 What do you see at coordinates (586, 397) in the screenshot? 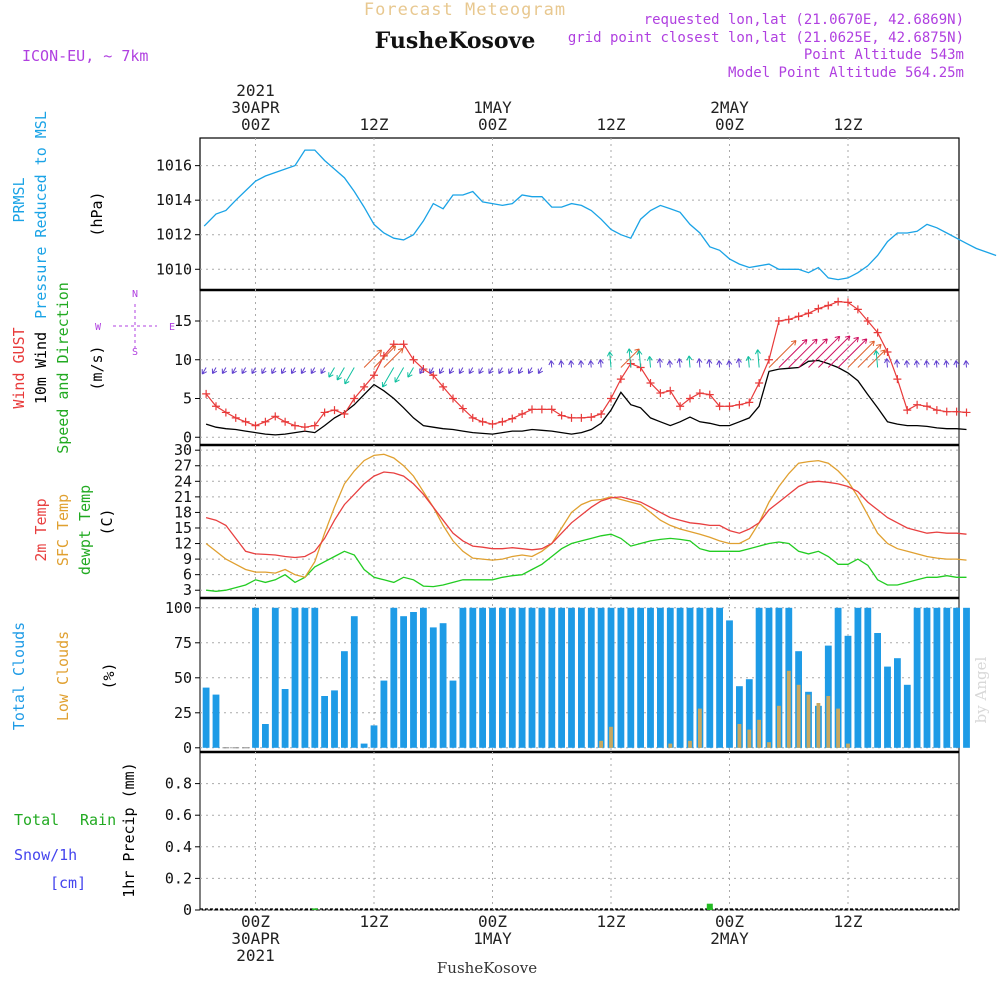
I see `wind-speed-line` at bounding box center [586, 397].